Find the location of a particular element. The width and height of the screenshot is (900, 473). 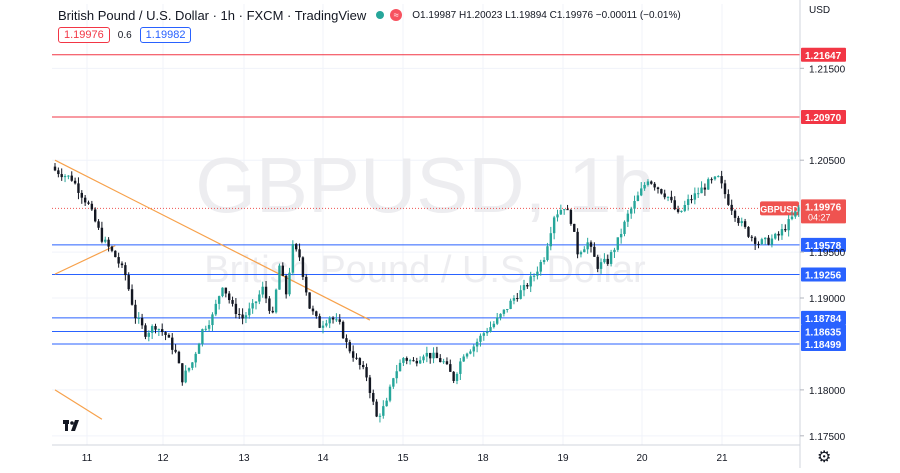

level-label: 1.19578 is located at coordinates (823, 246).